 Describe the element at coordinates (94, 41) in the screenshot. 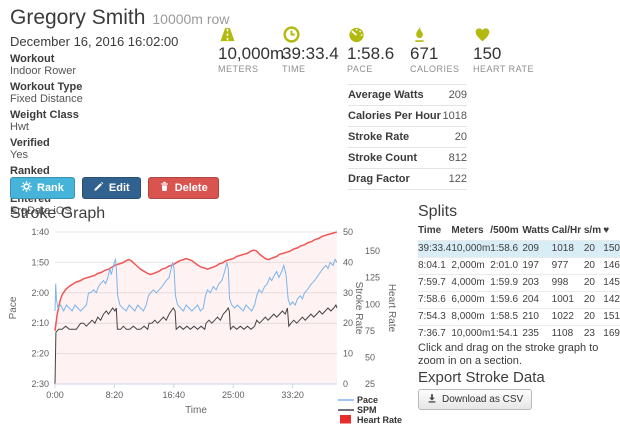

I see `workout-date: December 16, 2016 16:02:00` at that location.